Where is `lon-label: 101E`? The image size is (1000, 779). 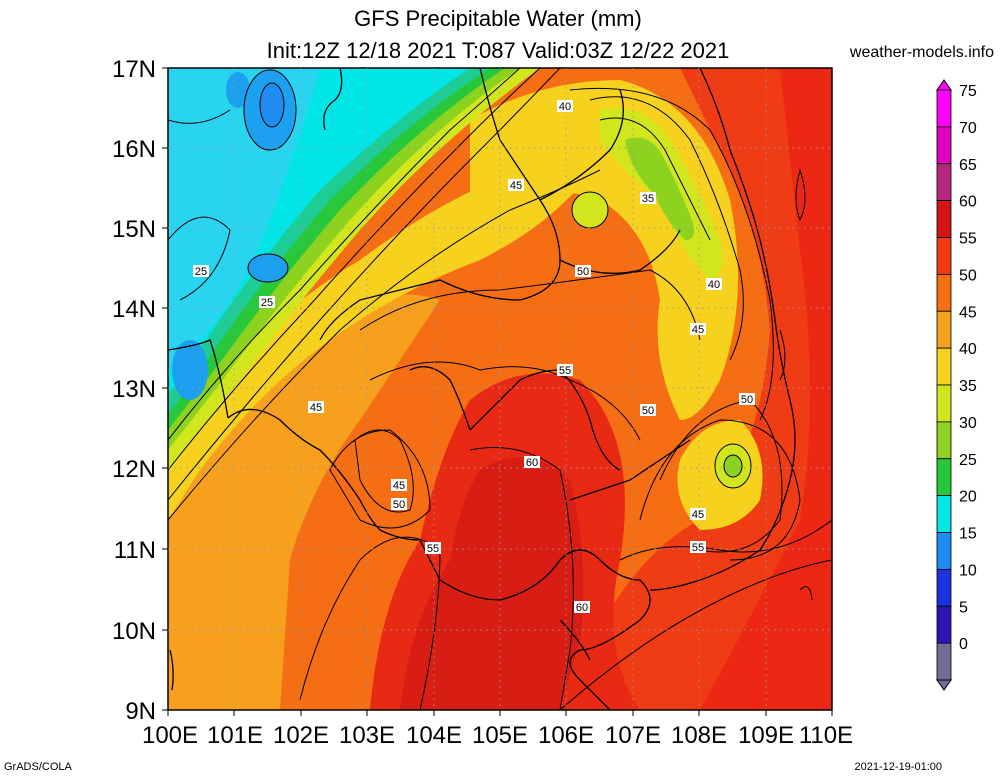 lon-label: 101E is located at coordinates (235, 735).